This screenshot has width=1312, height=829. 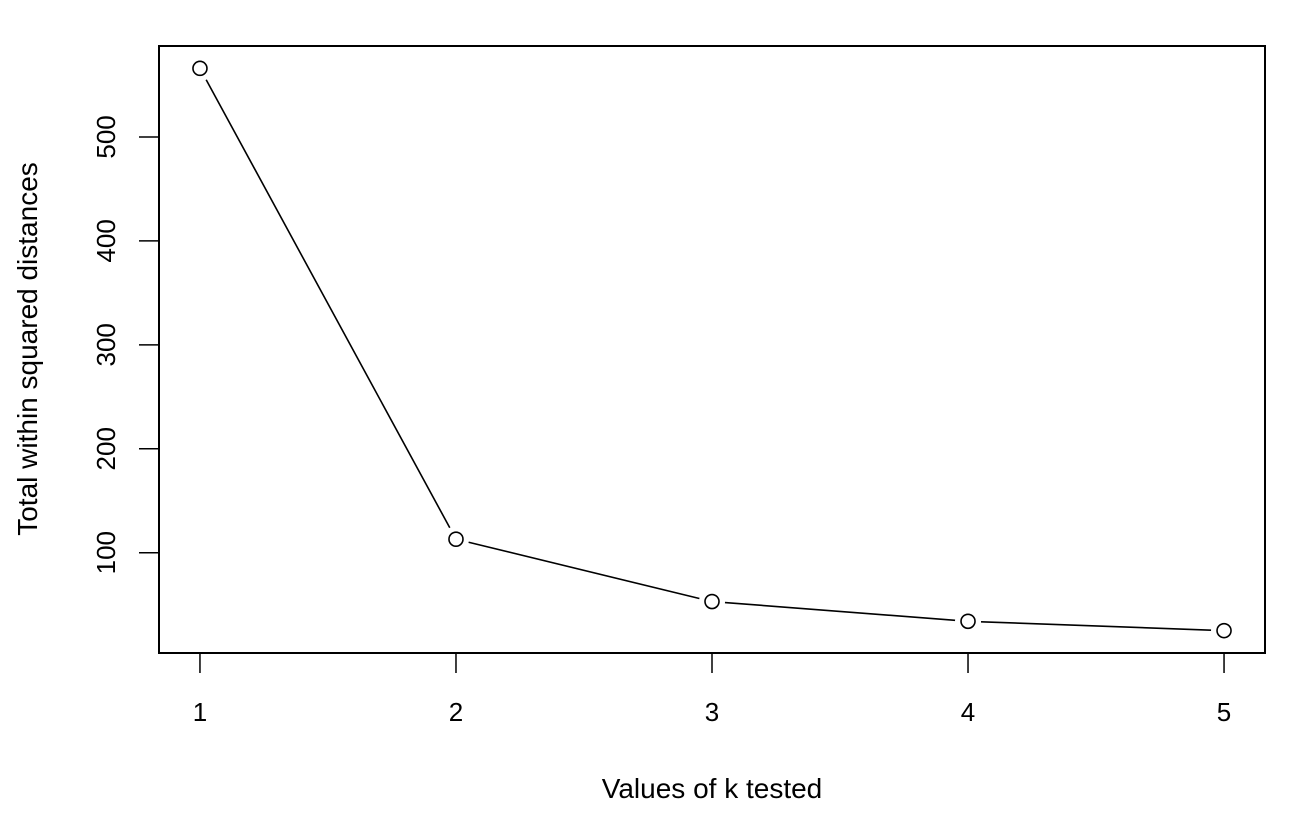 I want to click on x-tick-label: 3, so click(x=712, y=712).